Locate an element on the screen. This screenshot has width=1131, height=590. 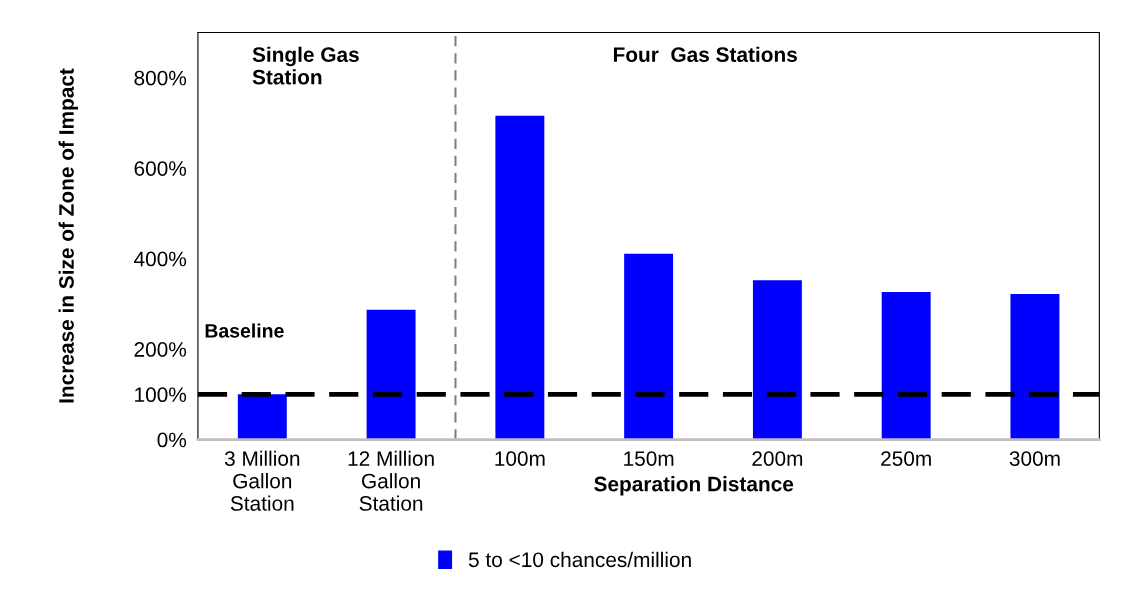
ref-line-label: Baseline is located at coordinates (244, 330).